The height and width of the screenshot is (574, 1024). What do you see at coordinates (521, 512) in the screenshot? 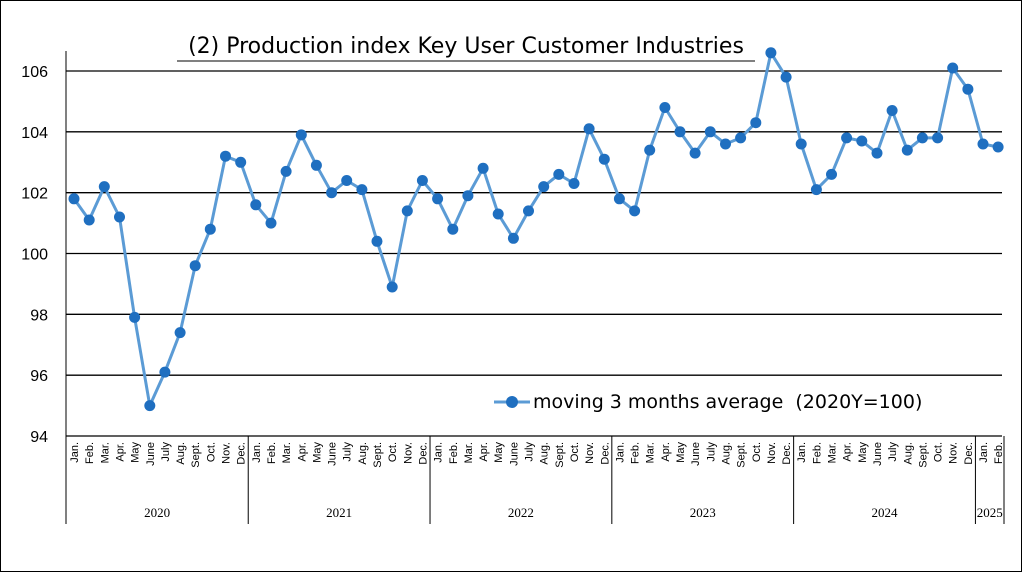
I see `year-label-2022: 2022` at bounding box center [521, 512].